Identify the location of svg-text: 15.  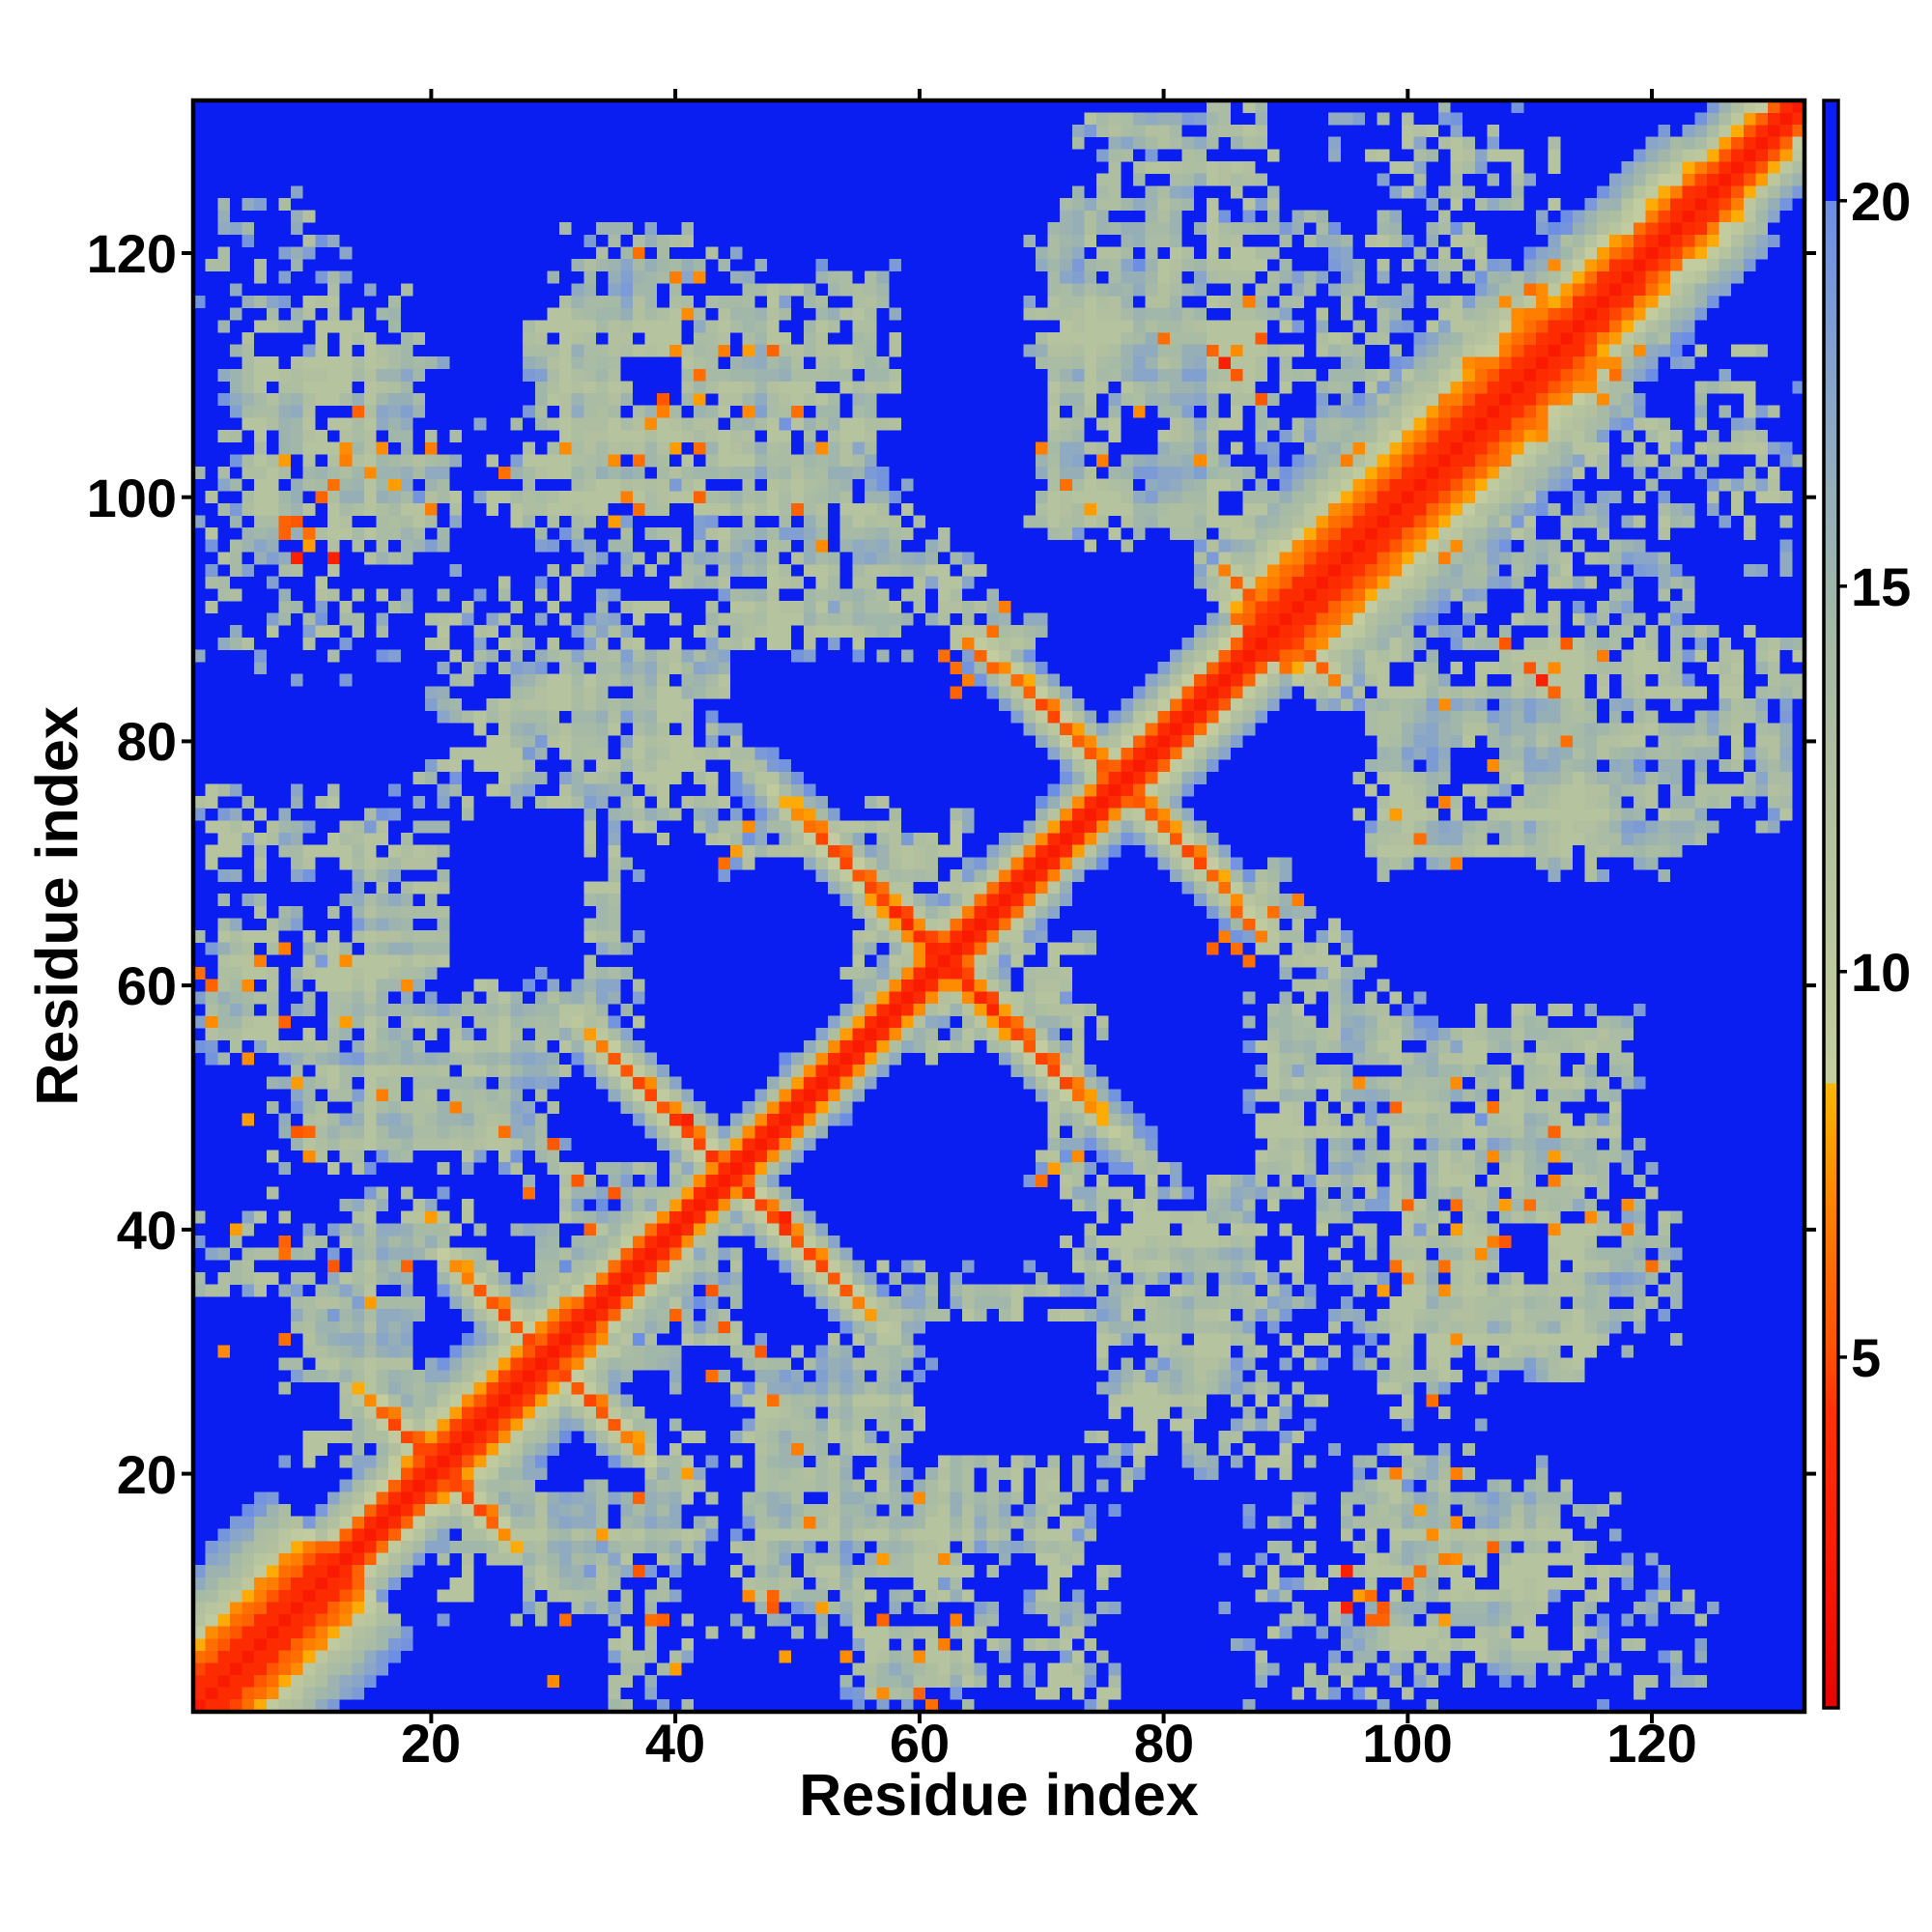
(1881, 586).